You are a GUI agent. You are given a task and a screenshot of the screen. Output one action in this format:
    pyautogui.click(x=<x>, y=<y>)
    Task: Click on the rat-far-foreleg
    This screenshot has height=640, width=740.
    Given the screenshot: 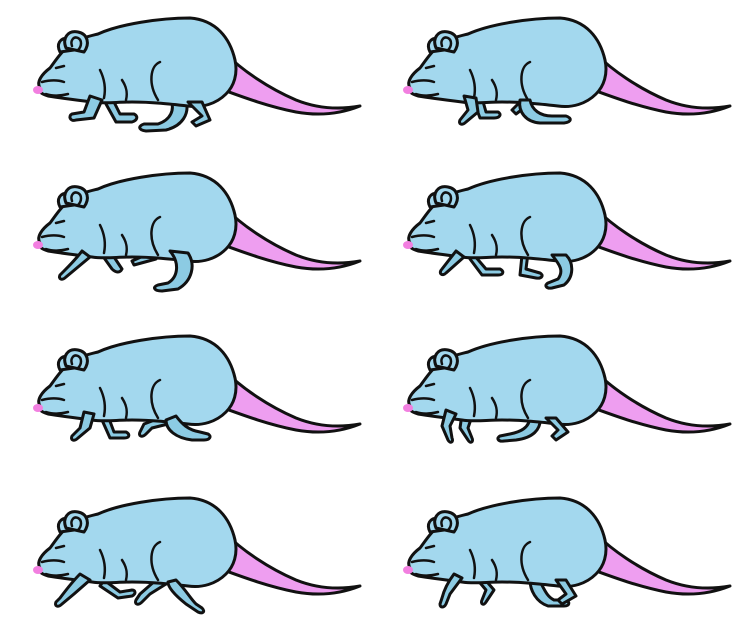 What is the action you would take?
    pyautogui.click(x=117, y=589)
    